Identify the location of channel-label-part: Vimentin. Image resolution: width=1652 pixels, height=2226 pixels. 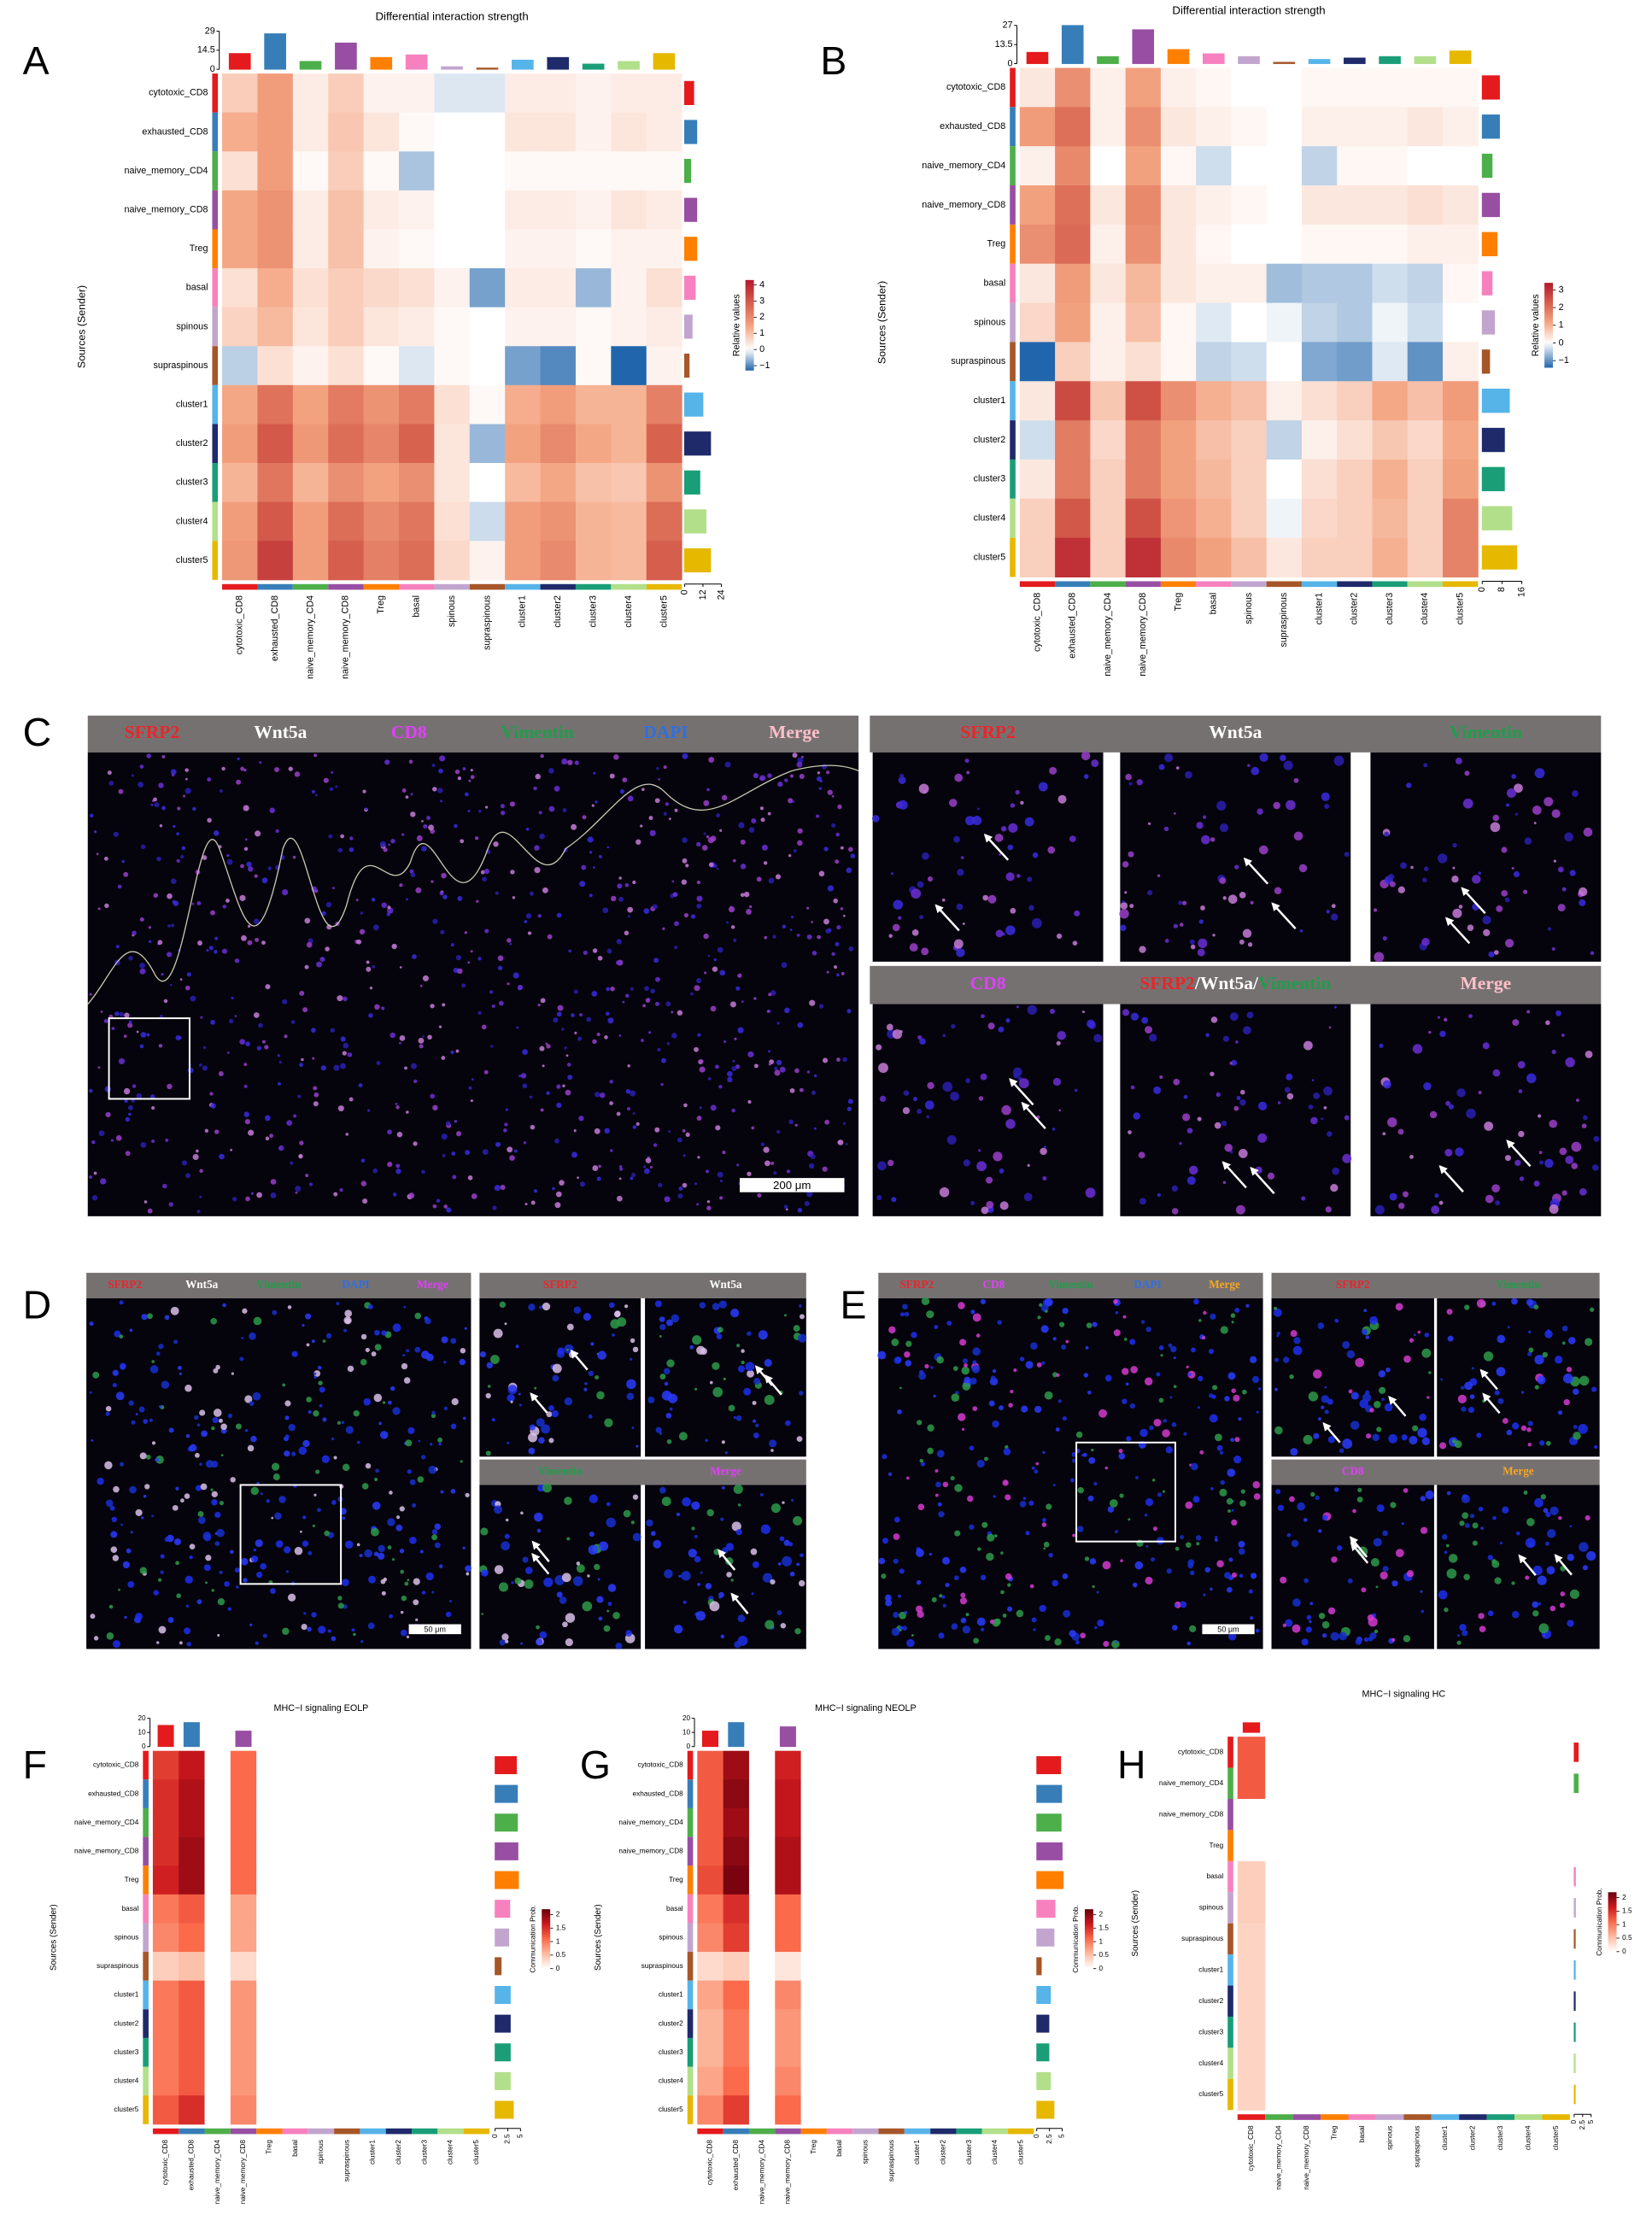
(1294, 983).